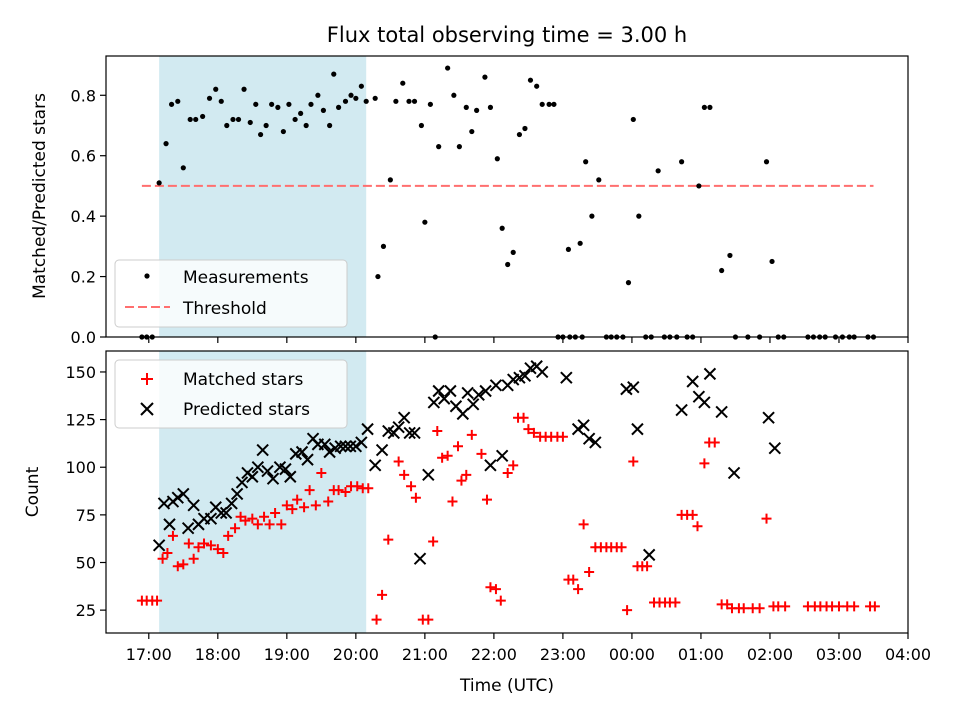  What do you see at coordinates (425, 654) in the screenshot?
I see `x-tick-label: 21:00` at bounding box center [425, 654].